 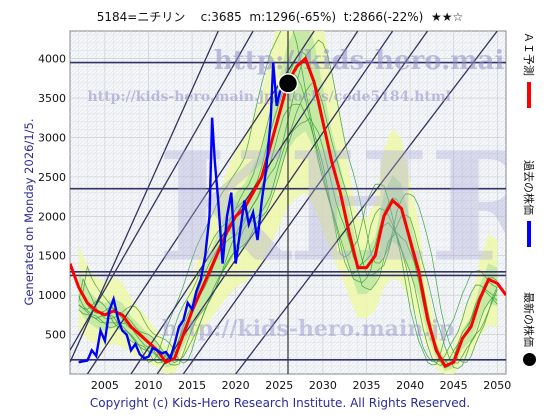 What do you see at coordinates (55, 335) in the screenshot?
I see `y-tick-label: 500` at bounding box center [55, 335].